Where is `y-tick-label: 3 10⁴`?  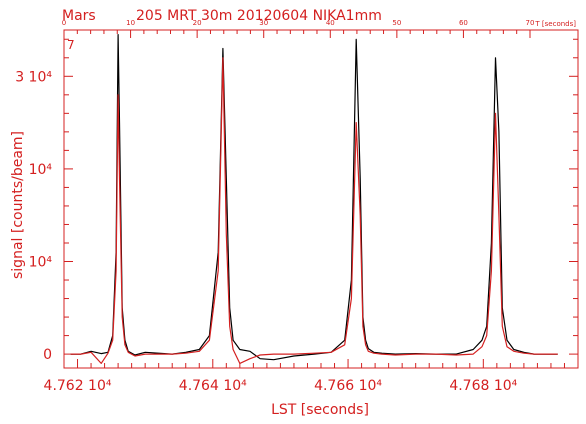
y-tick-label: 3 10⁴ is located at coordinates (33, 77).